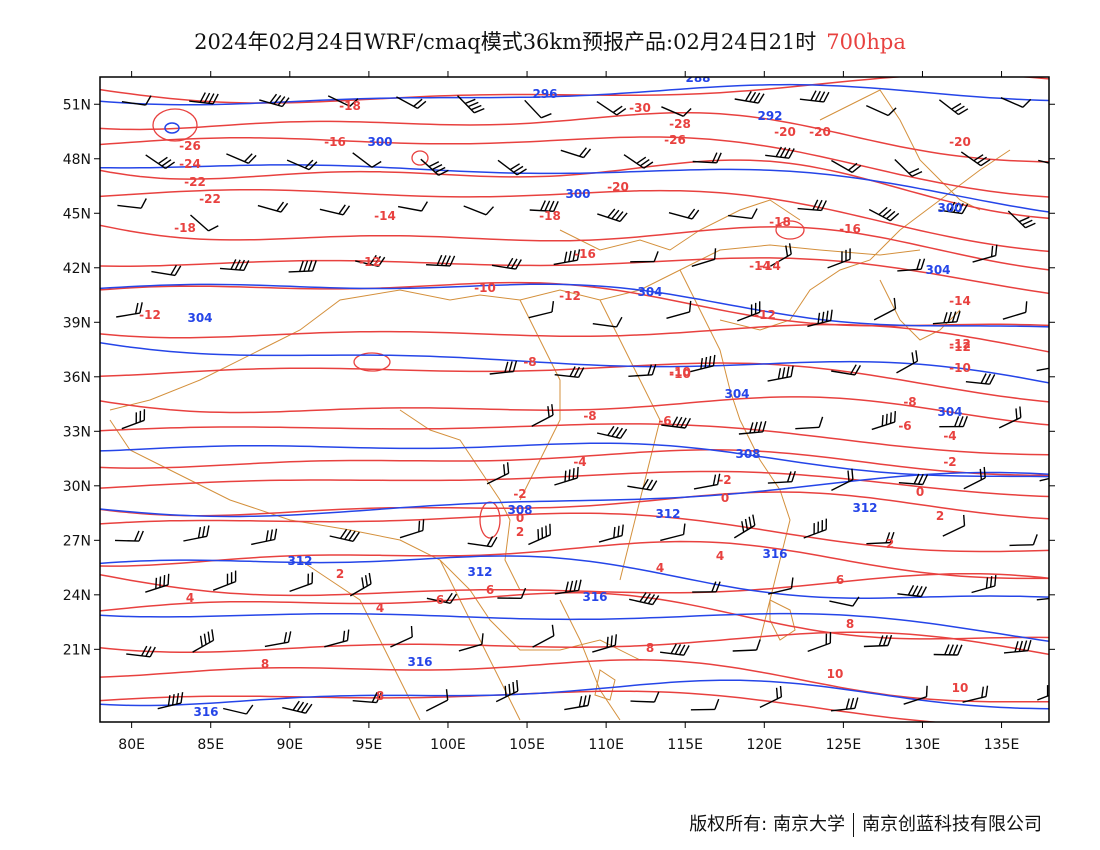 The image size is (1100, 850). Describe the element at coordinates (519, 510) in the screenshot. I see `height-label: 308` at that location.